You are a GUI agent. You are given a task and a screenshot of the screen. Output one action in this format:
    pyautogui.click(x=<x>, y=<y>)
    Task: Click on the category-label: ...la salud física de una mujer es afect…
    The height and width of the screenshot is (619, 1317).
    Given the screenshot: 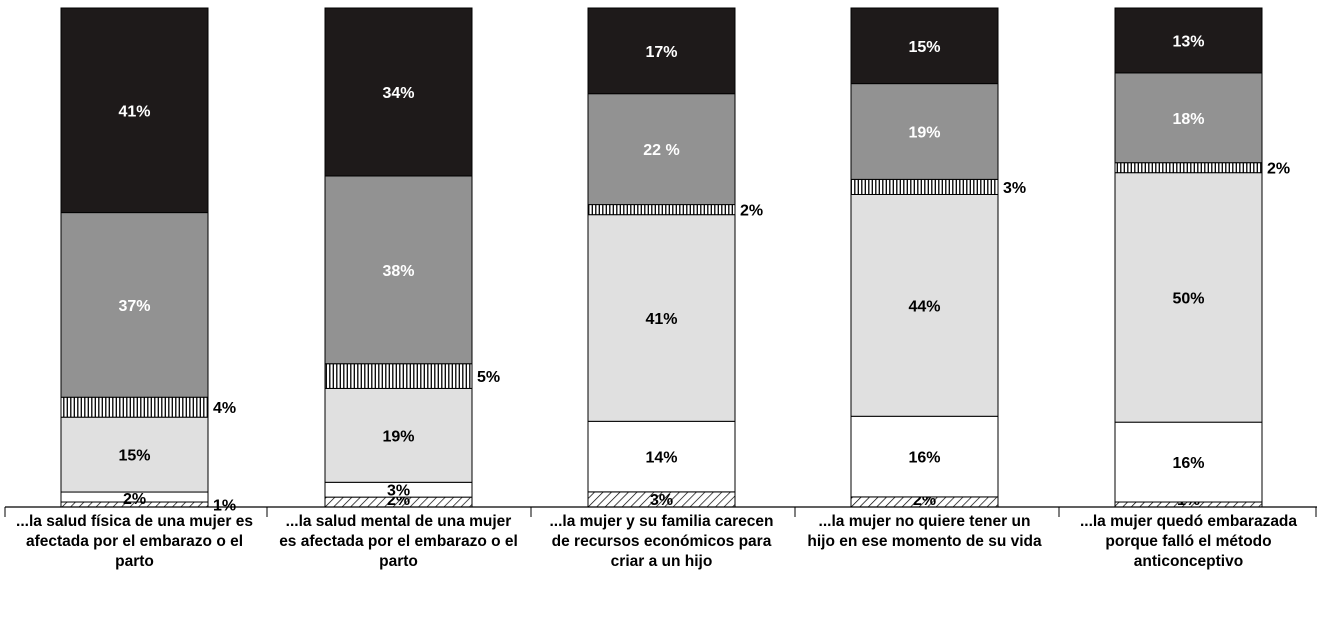 What is the action you would take?
    pyautogui.click(x=134, y=541)
    